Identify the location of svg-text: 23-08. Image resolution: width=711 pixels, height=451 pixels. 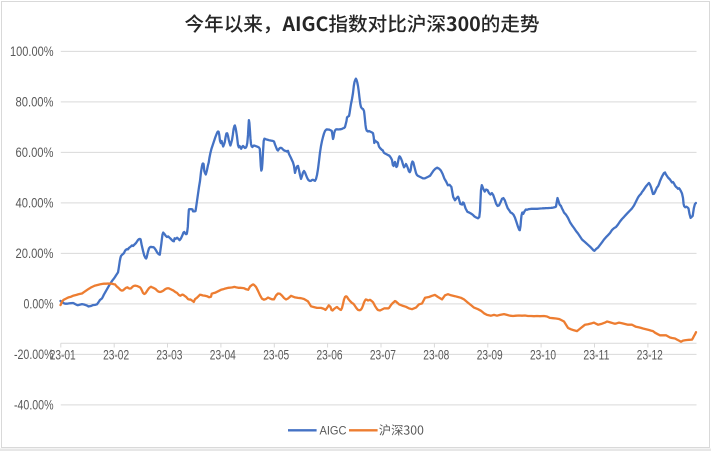
(436, 355).